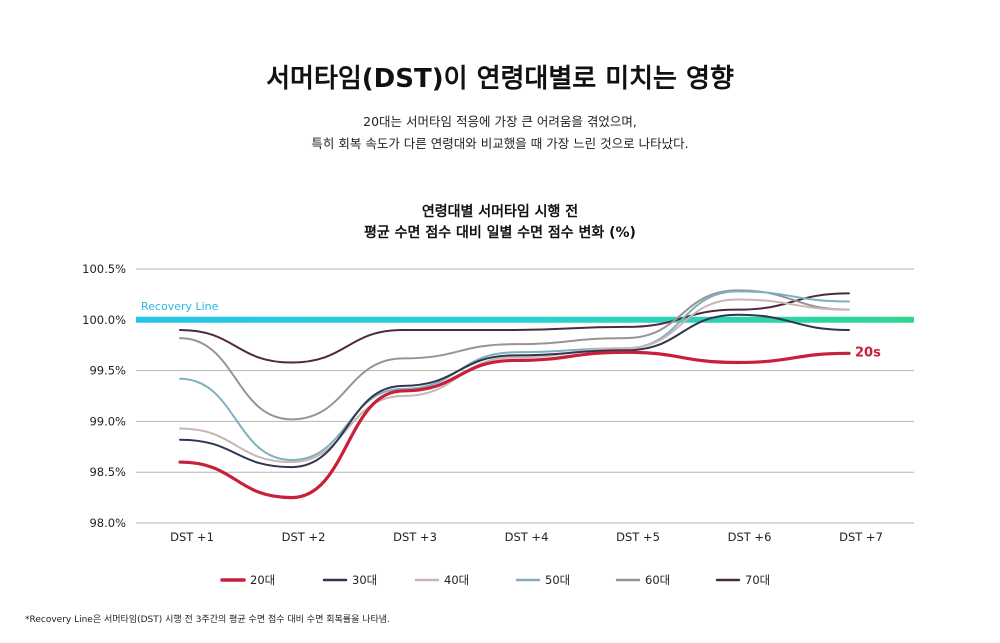  What do you see at coordinates (525, 311) in the screenshot?
I see `recovery-line-group: Recovery Line` at bounding box center [525, 311].